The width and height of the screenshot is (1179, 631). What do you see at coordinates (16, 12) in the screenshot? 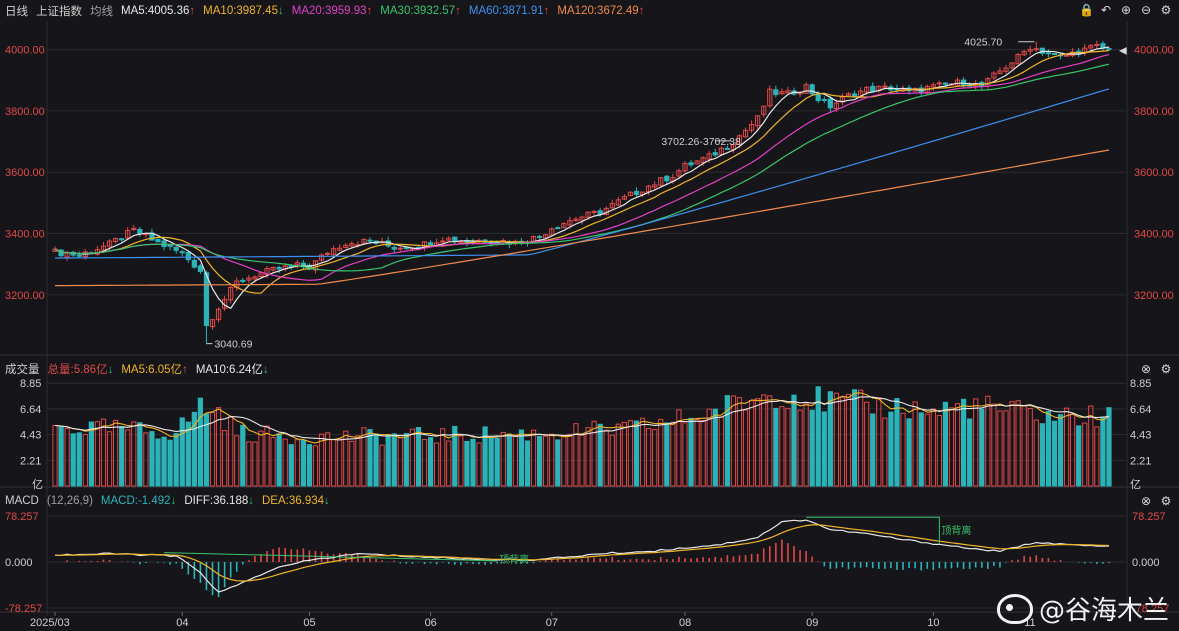
I see `period-label: 日线` at bounding box center [16, 12].